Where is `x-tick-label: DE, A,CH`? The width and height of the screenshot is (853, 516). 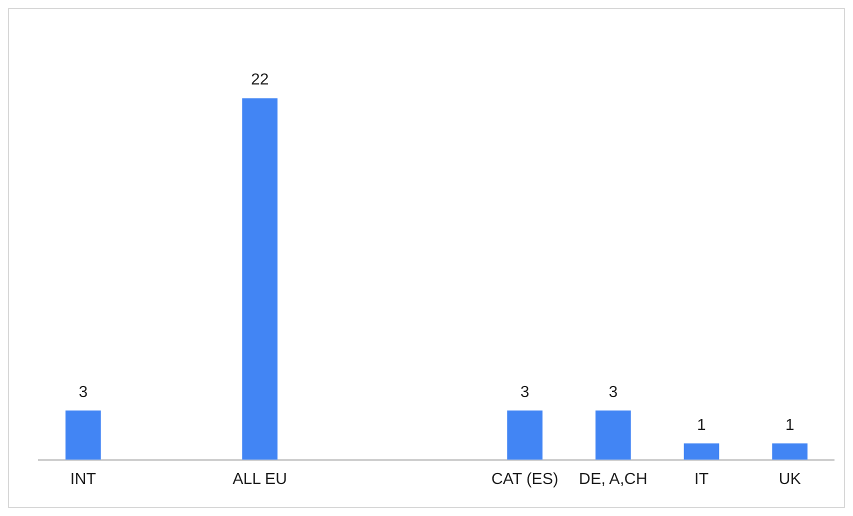
x-tick-label: DE, A,CH is located at coordinates (613, 479).